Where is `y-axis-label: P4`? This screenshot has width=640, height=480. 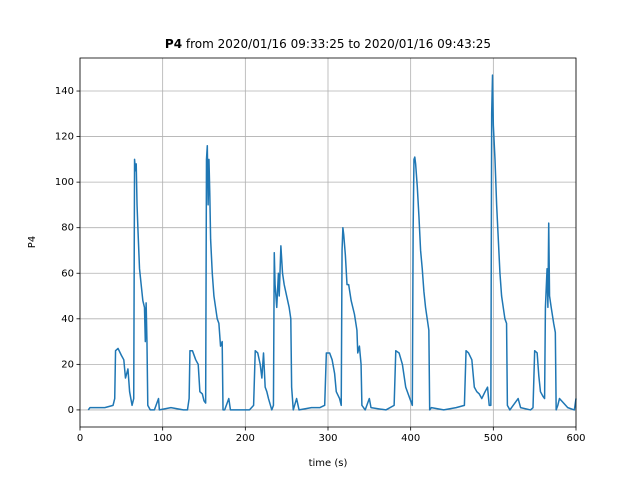
y-axis-label: P4 is located at coordinates (32, 242).